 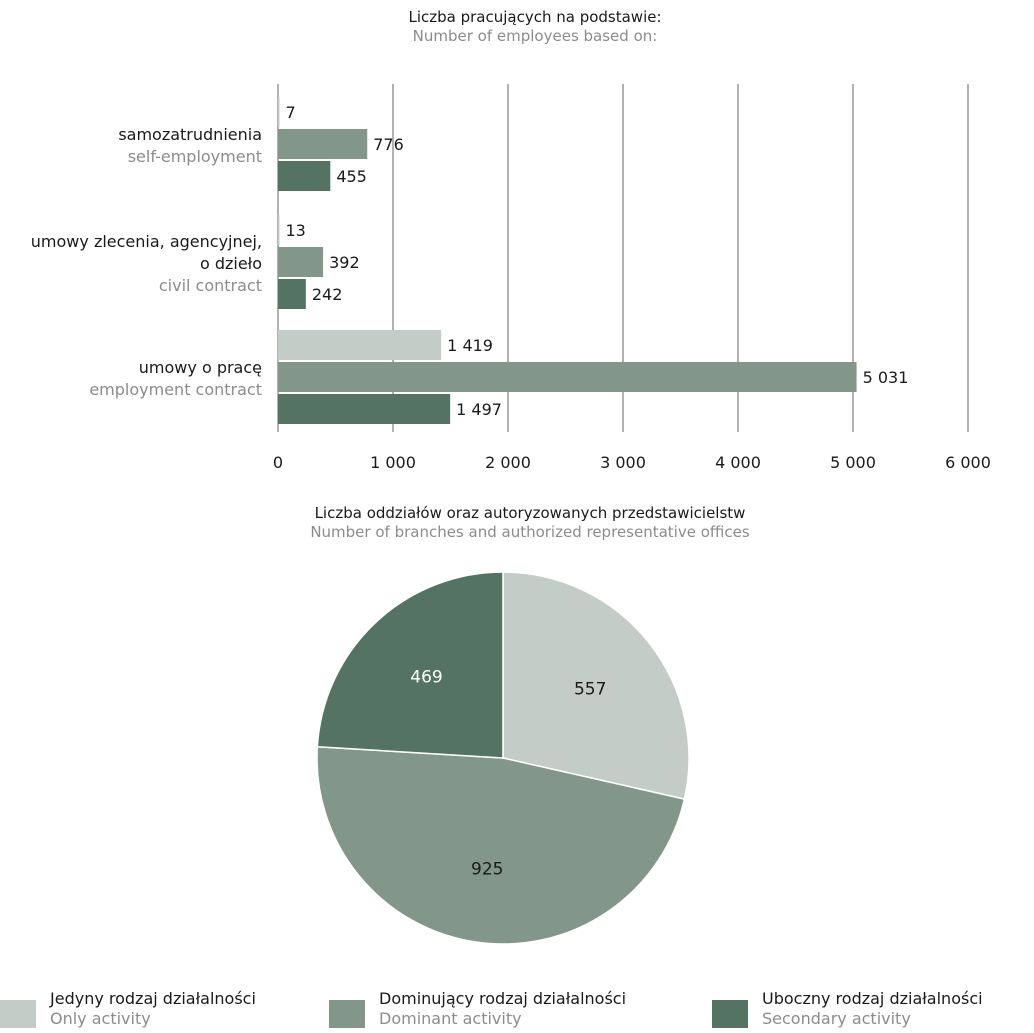 What do you see at coordinates (291, 112) in the screenshot?
I see `bar-value-label-only-0: 7` at bounding box center [291, 112].